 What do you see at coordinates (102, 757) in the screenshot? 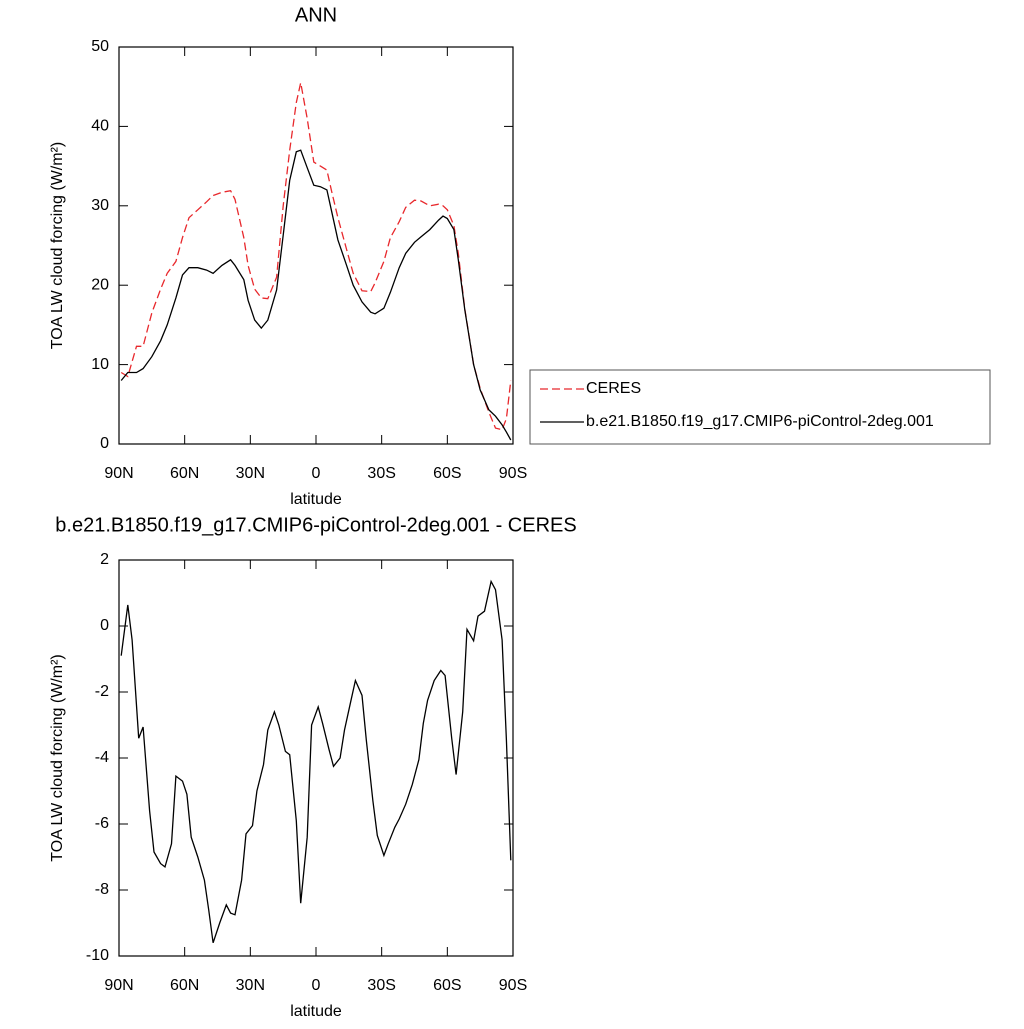
I see `y-tick-label: -4` at bounding box center [102, 757].